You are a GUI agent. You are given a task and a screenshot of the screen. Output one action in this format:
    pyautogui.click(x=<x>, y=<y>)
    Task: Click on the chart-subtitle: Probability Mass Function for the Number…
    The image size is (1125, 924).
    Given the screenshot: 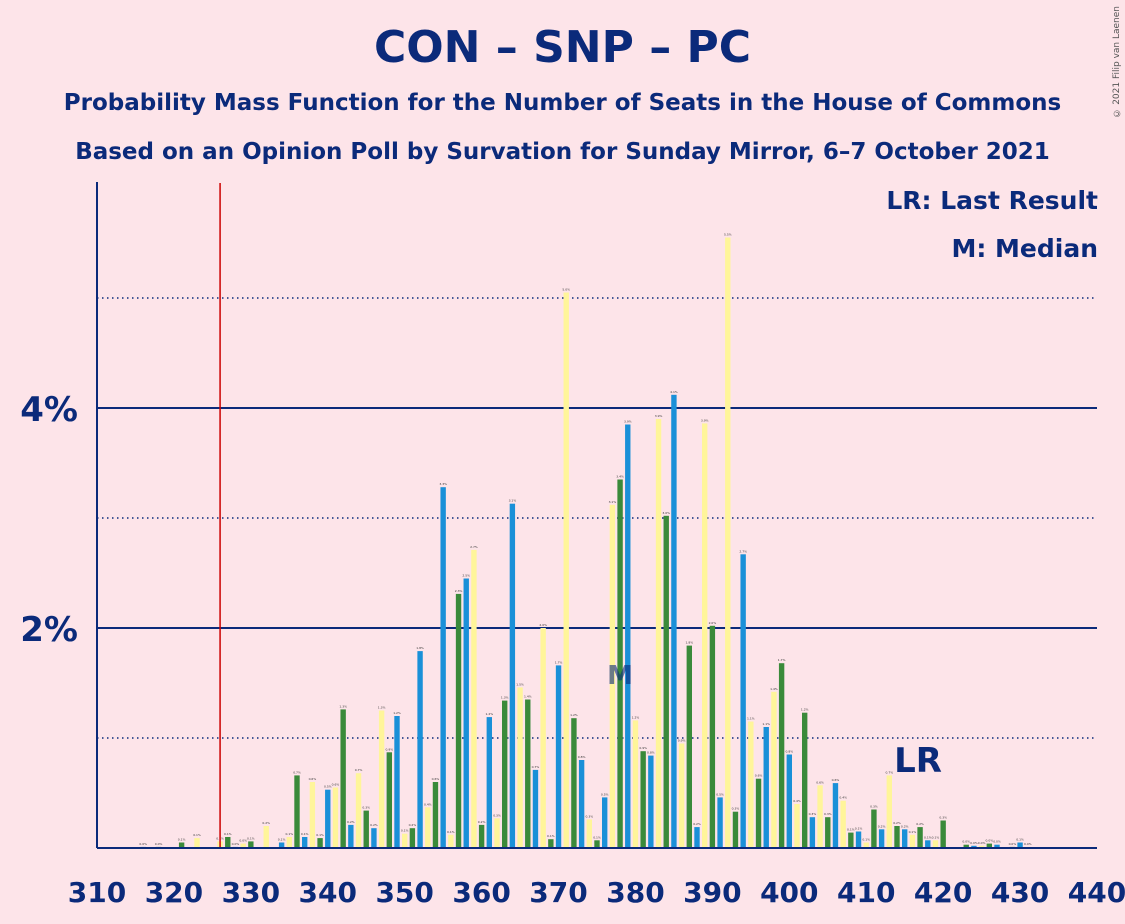 What is the action you would take?
    pyautogui.click(x=562, y=103)
    